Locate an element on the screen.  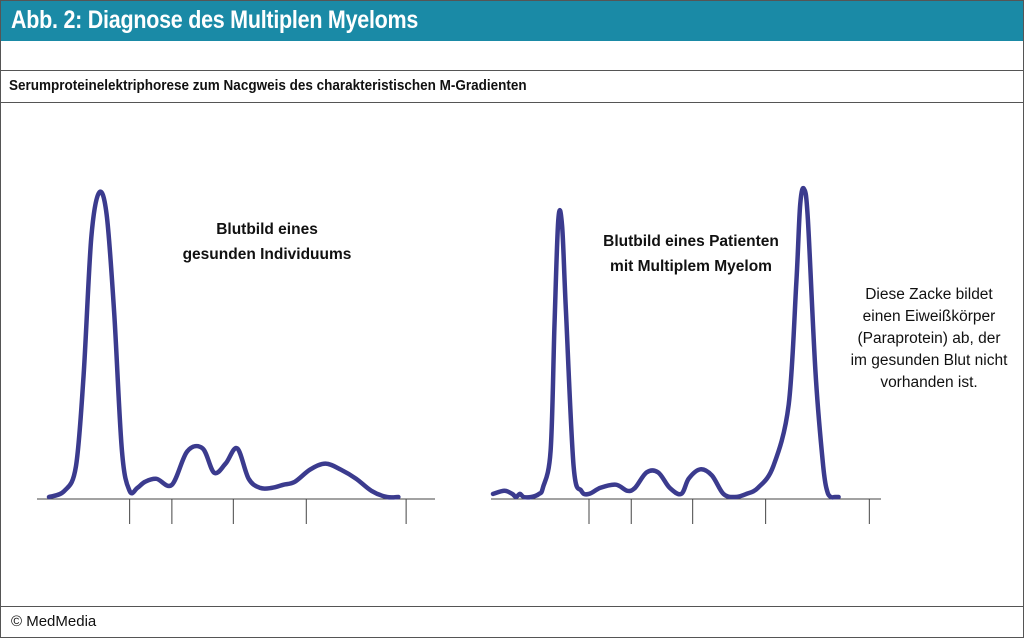
chart-title-line: Blutbild eines Patienten is located at coordinates (691, 241).